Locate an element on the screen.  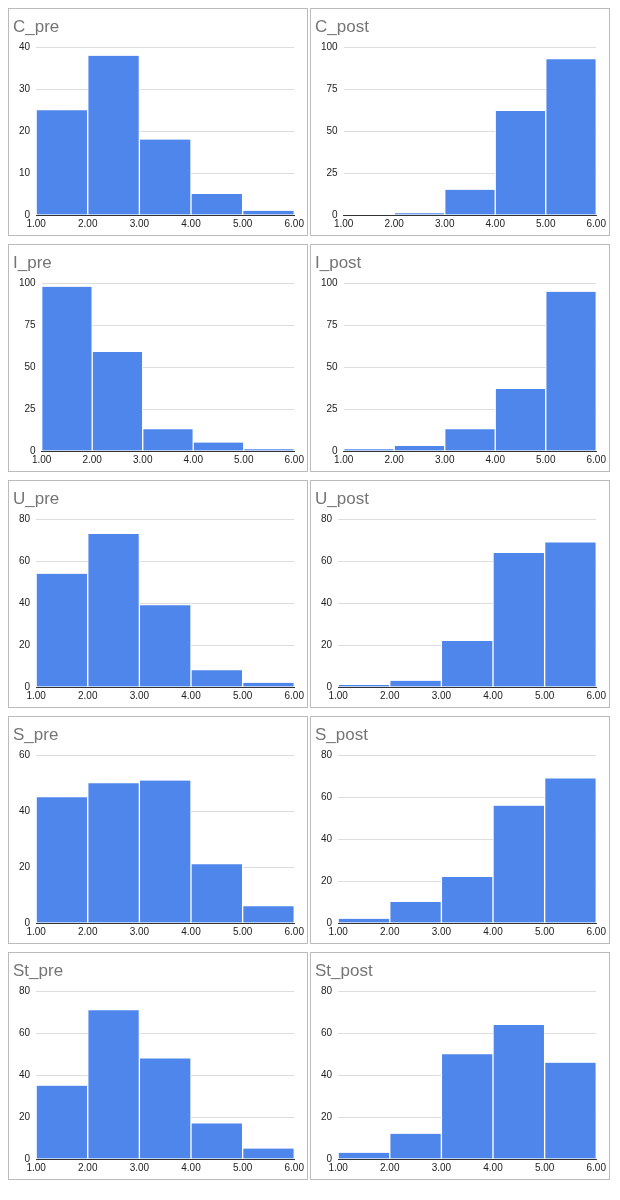
chart-title: St_post is located at coordinates (344, 970).